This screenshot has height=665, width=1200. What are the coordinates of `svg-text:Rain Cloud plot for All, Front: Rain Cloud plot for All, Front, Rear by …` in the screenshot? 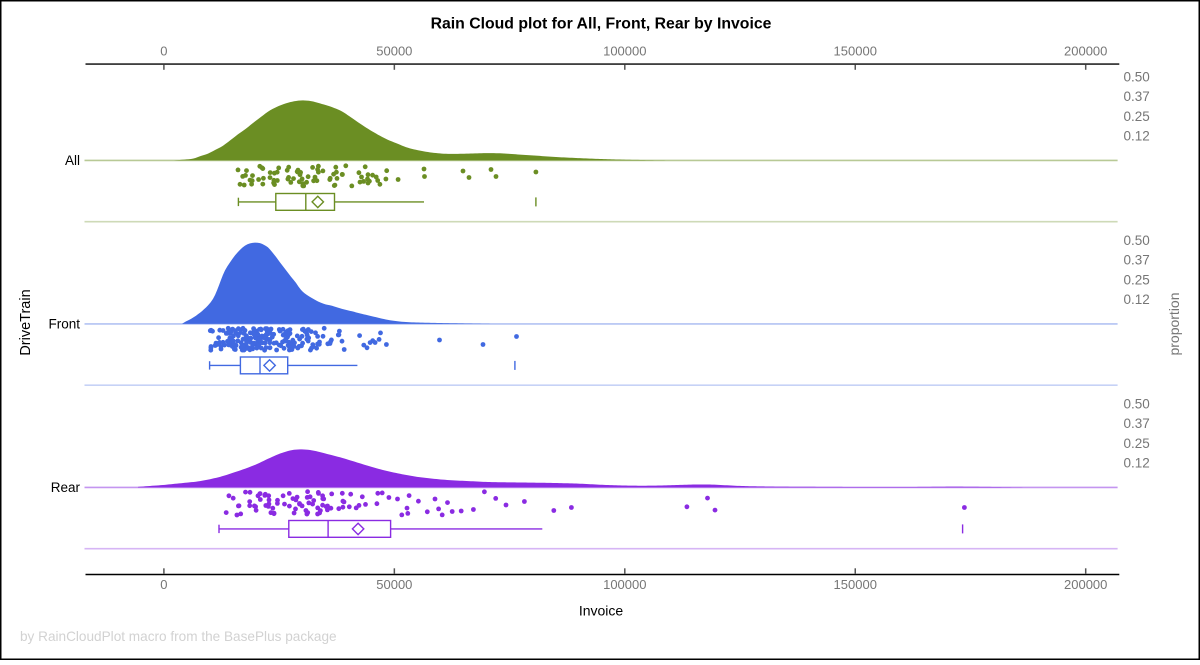 It's located at (601, 24).